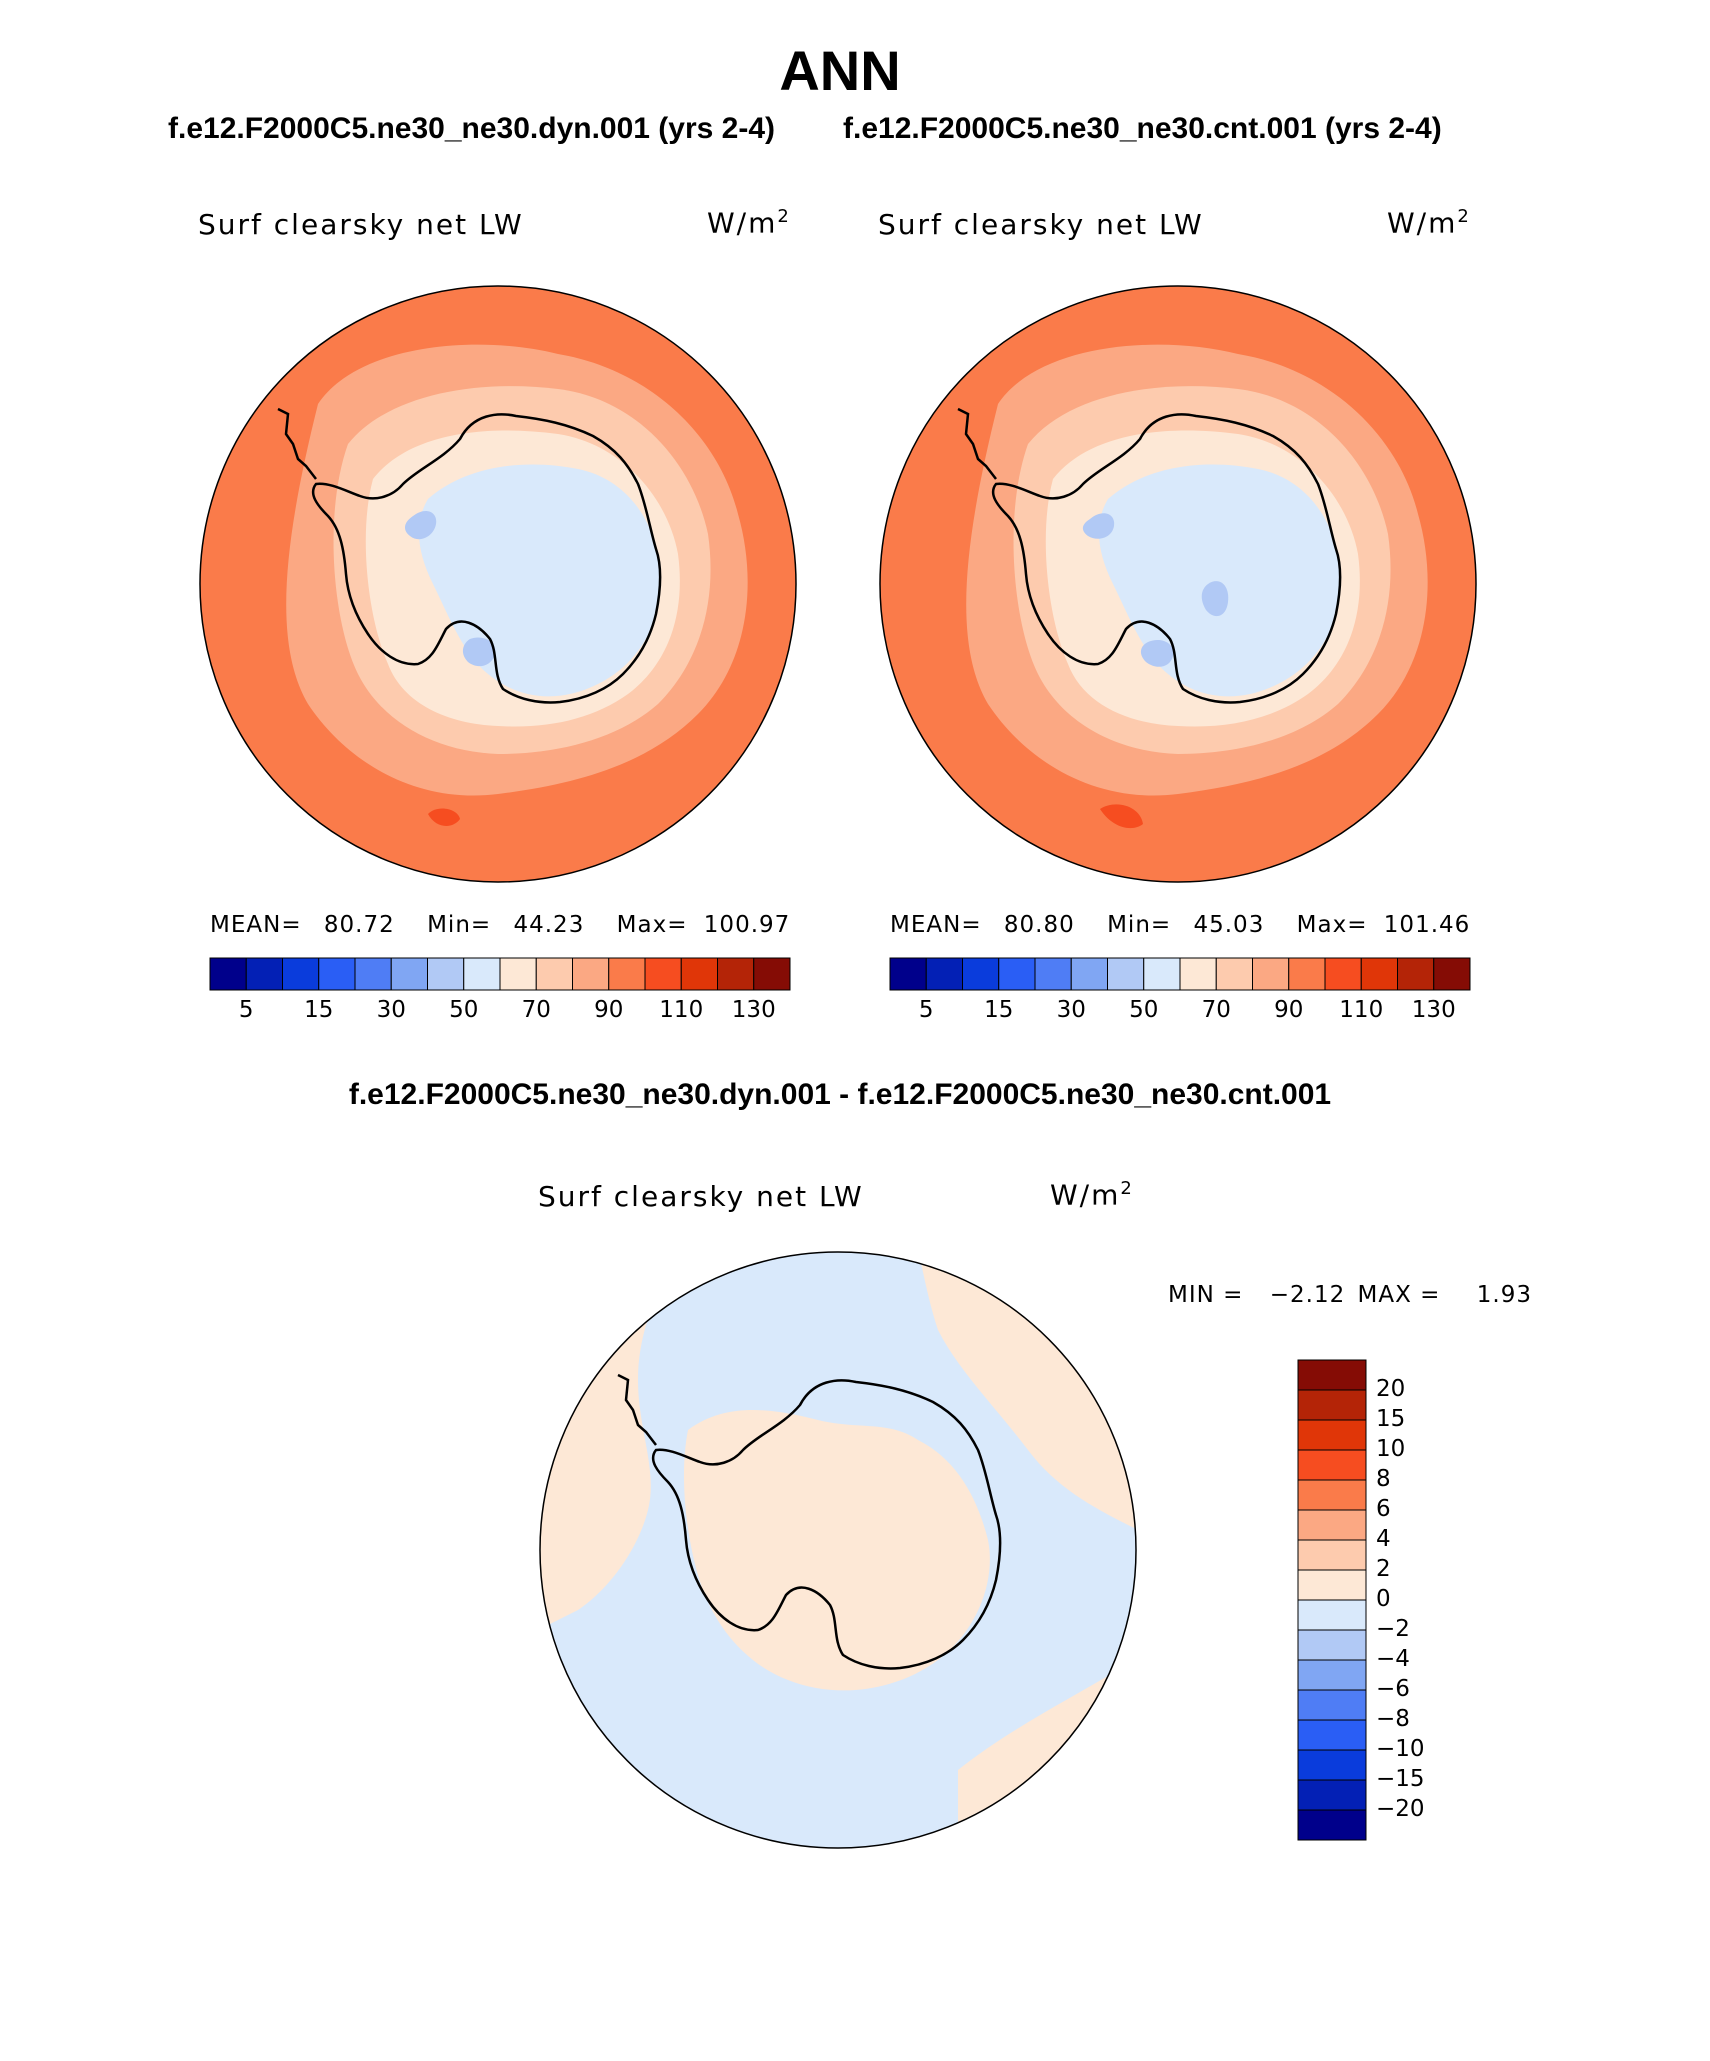 The image size is (1710, 2061). What do you see at coordinates (1400, 1779) in the screenshot?
I see `colorbar-tick-label: −15` at bounding box center [1400, 1779].